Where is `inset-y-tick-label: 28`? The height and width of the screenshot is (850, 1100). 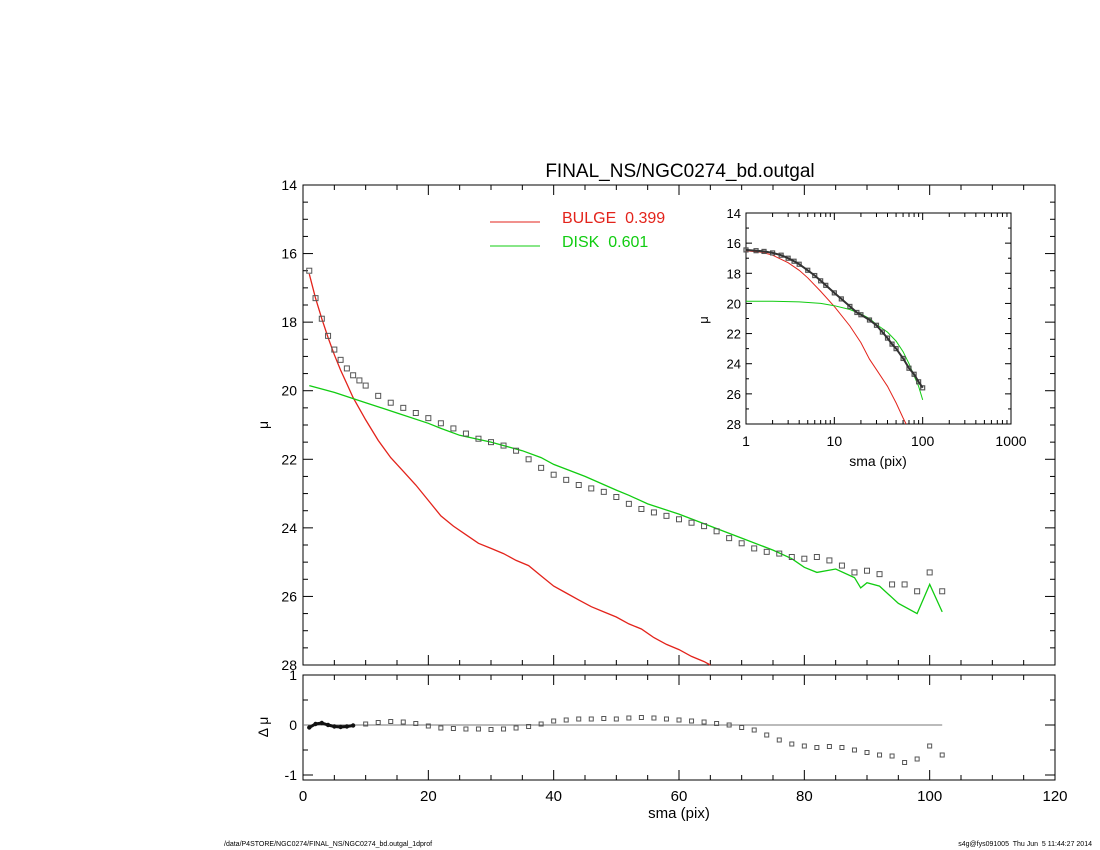 inset-y-tick-label: 28 is located at coordinates (734, 424).